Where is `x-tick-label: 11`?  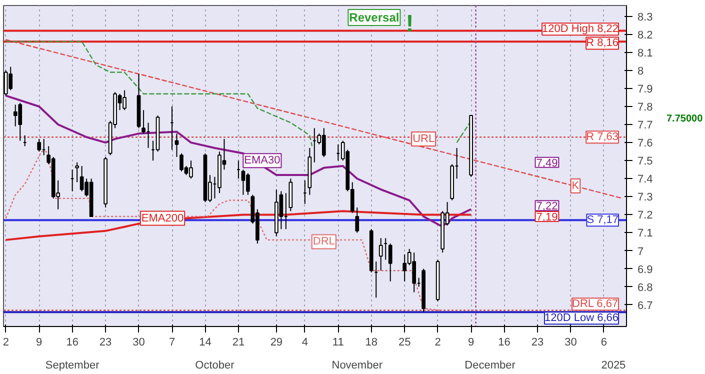
x-tick-label: 11 is located at coordinates (338, 342).